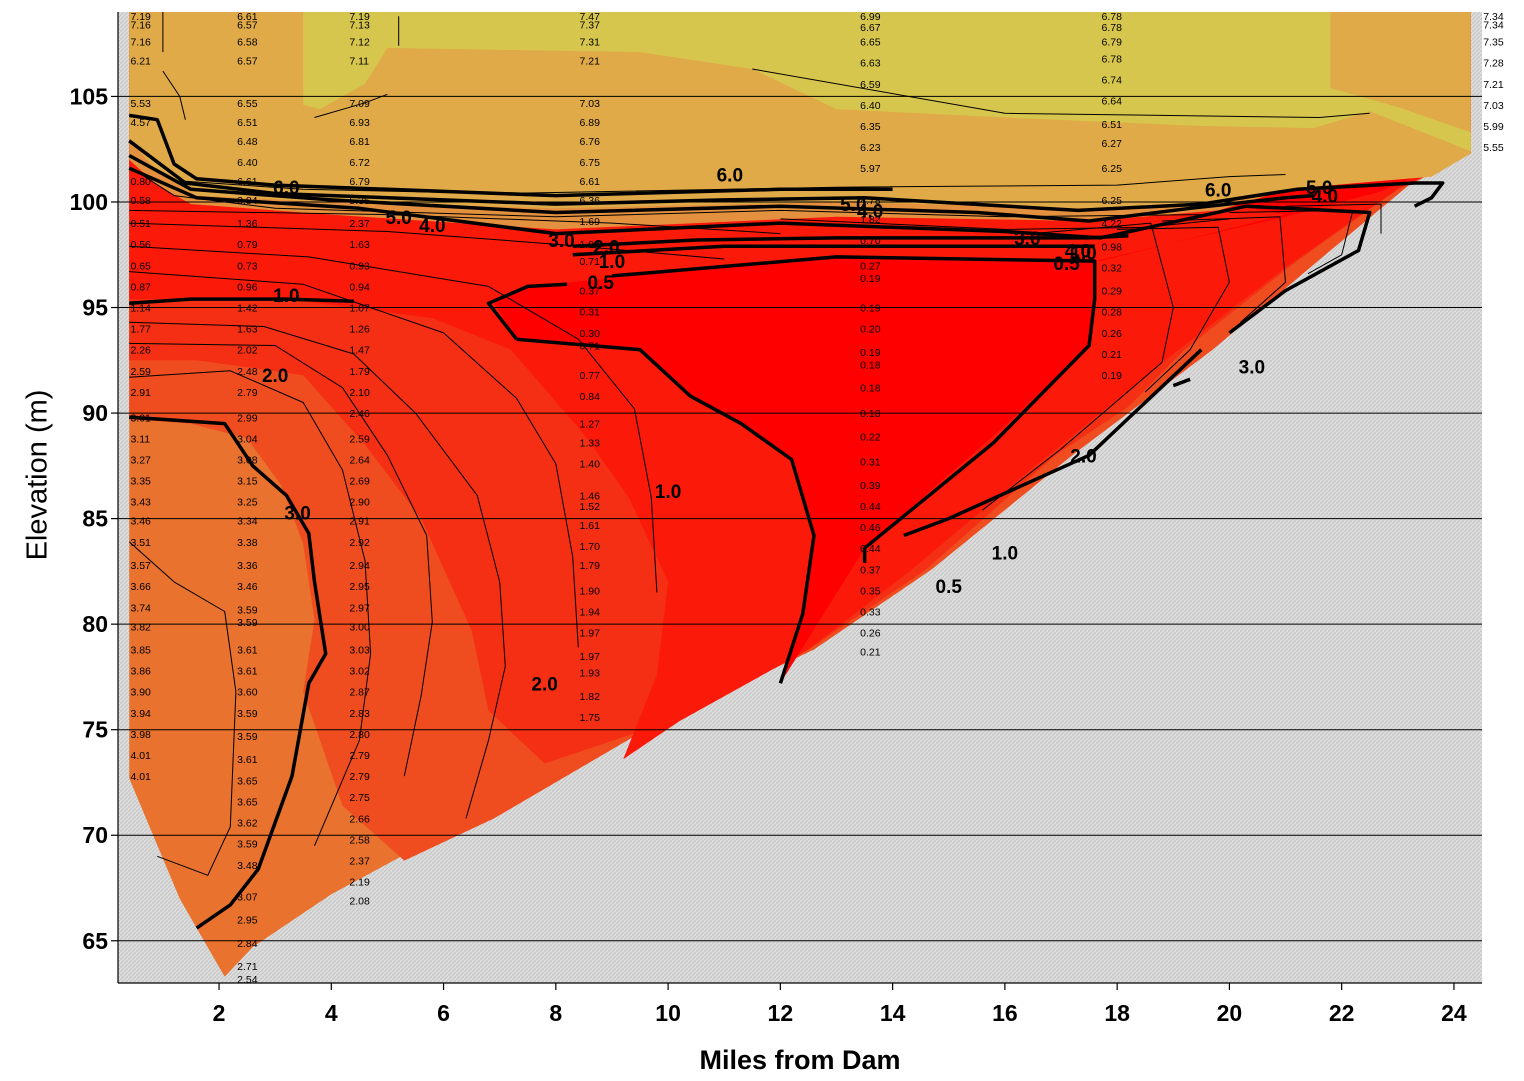 The height and width of the screenshot is (1081, 1524). I want to click on data-value-label: 2.02, so click(247, 351).